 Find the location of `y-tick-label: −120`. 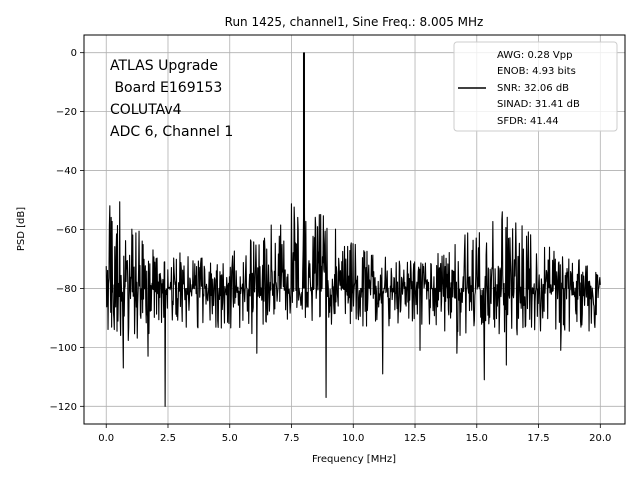

y-tick-label: −120 is located at coordinates (63, 407).